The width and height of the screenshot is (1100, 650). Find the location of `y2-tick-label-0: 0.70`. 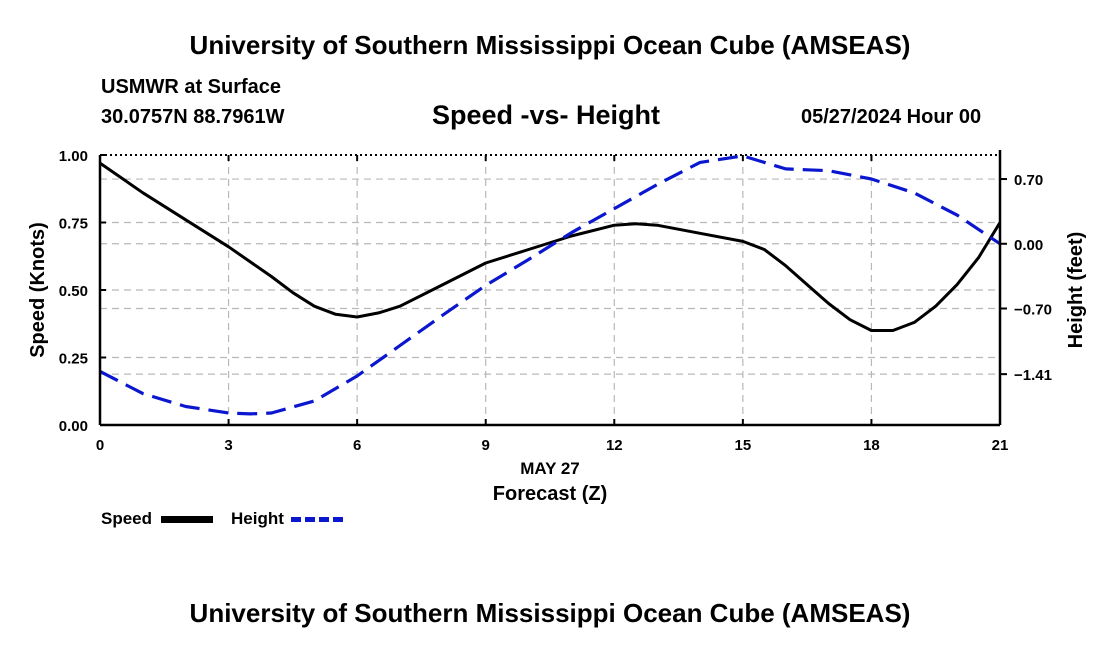

y2-tick-label-0: 0.70 is located at coordinates (1028, 180).